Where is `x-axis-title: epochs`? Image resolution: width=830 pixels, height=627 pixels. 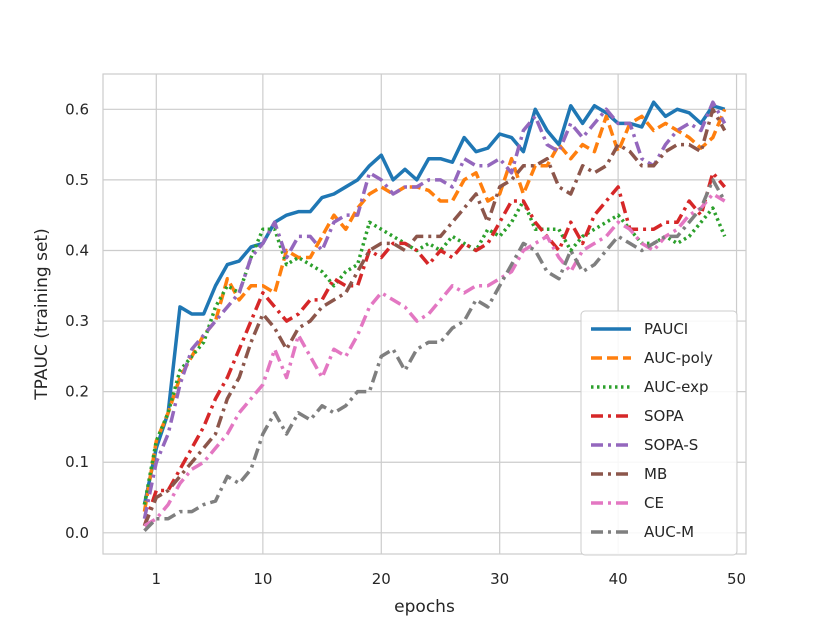 x-axis-title: epochs is located at coordinates (424, 607).